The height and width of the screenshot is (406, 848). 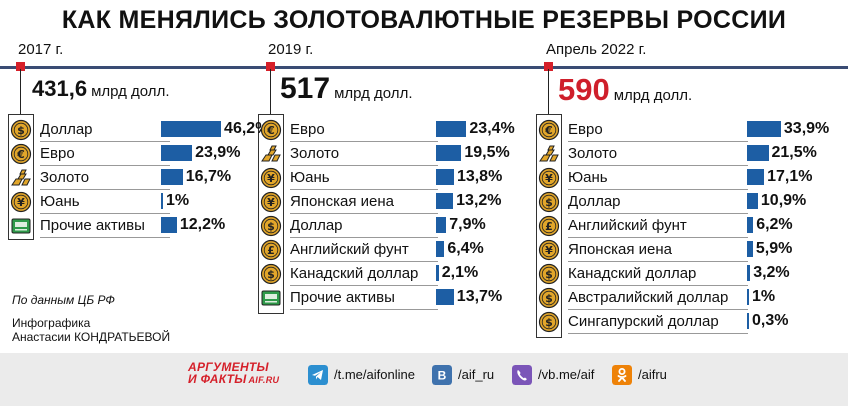 I want to click on data-label: 7,9%, so click(x=467, y=224).